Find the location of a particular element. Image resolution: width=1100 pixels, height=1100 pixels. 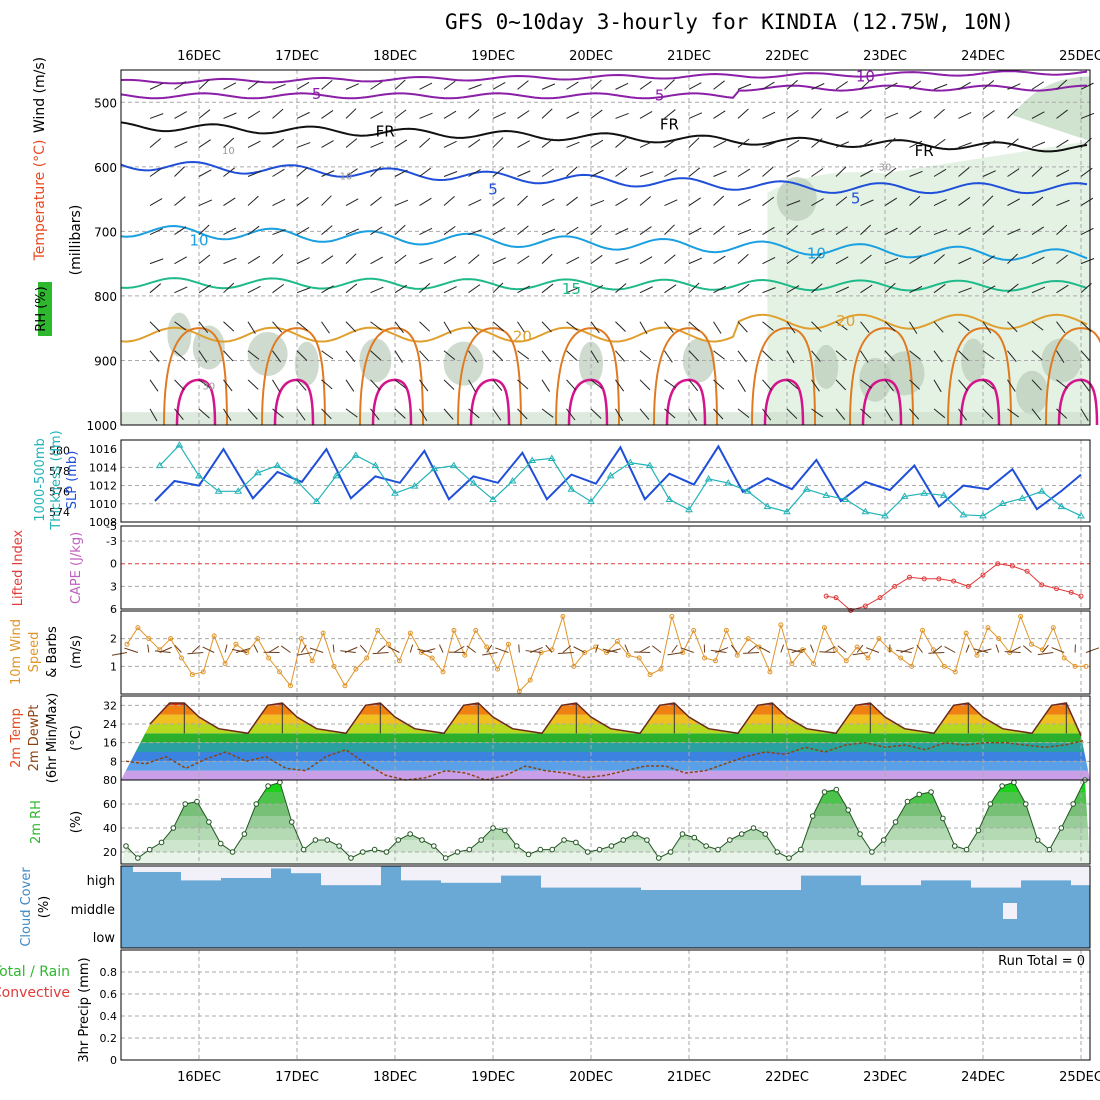

temp-axis-label: 2m DewPt is located at coordinates (34, 738).